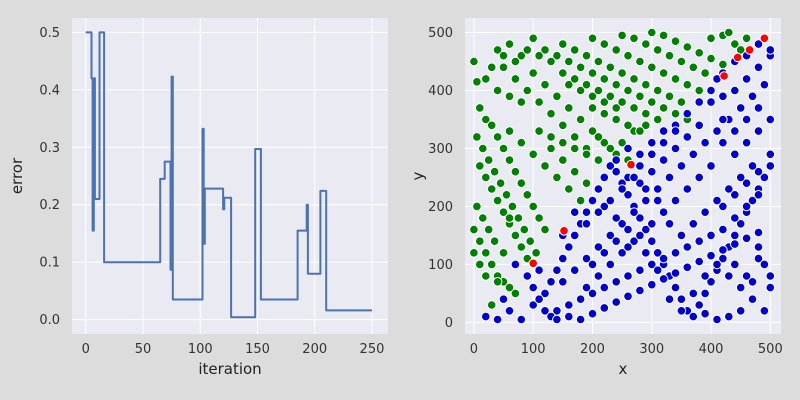 This screenshot has height=400, width=800. Describe the element at coordinates (143, 349) in the screenshot. I see `x-tick-label: 50` at that location.